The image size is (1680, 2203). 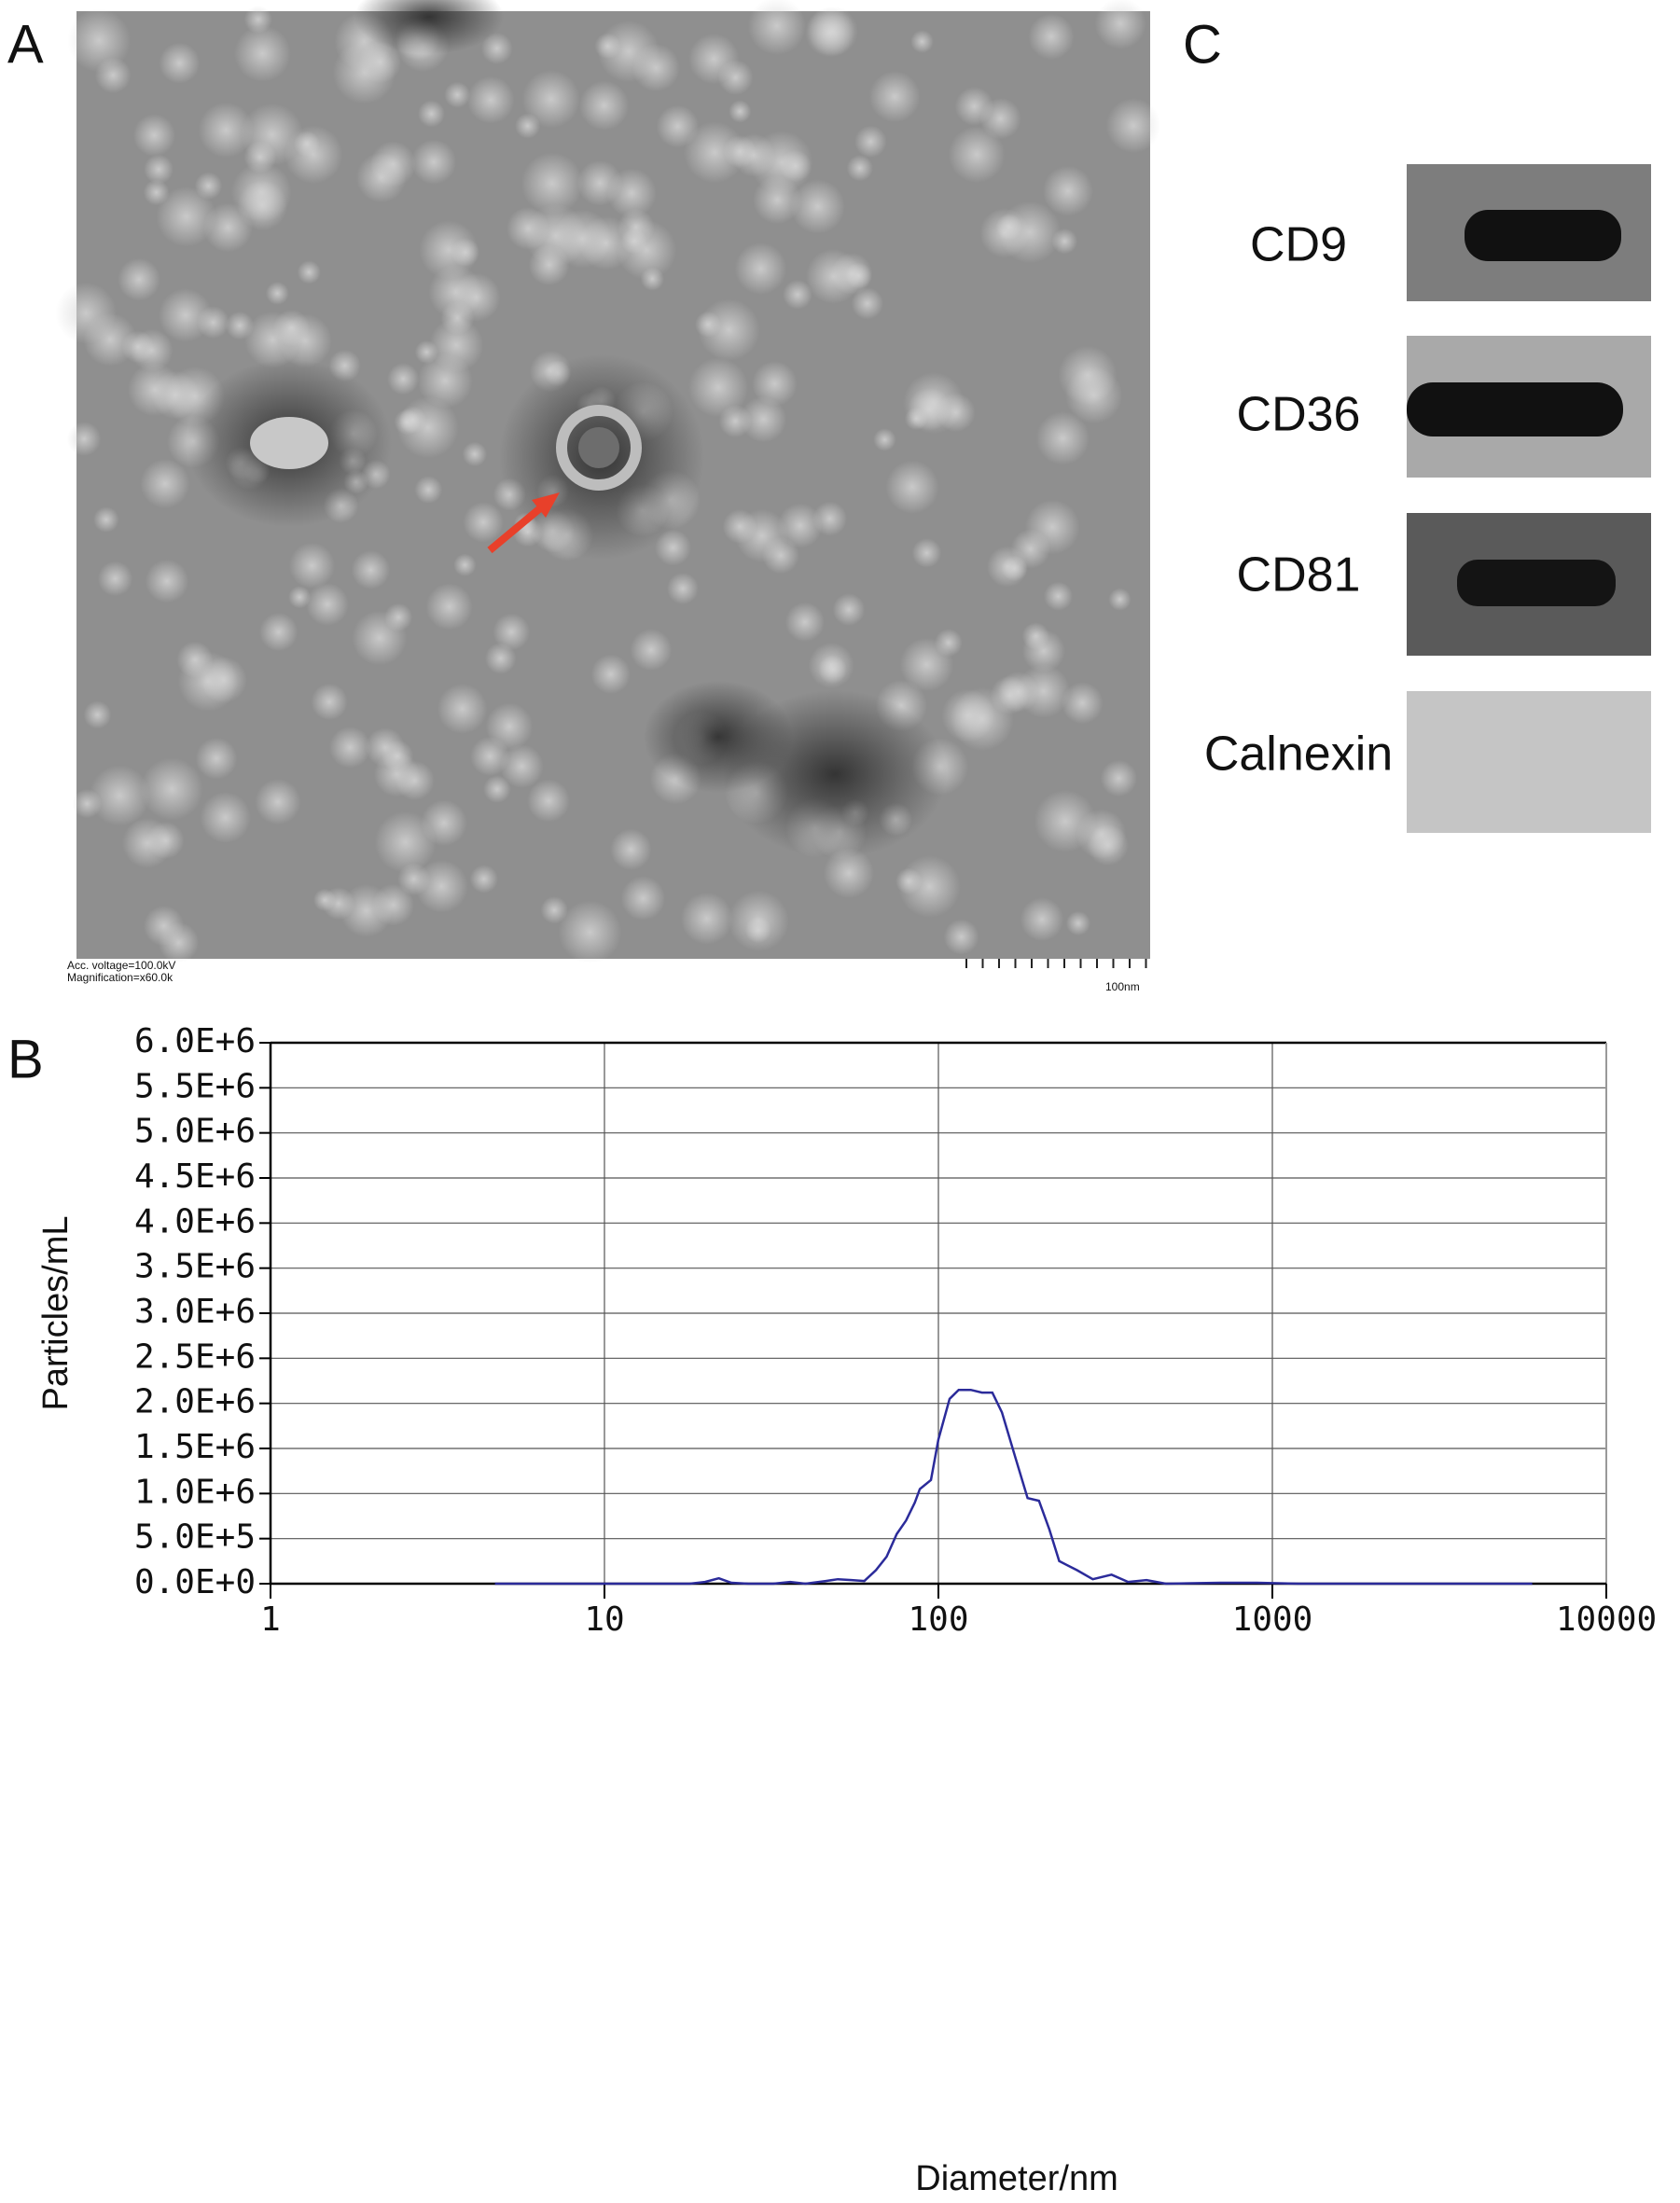 What do you see at coordinates (56, 1313) in the screenshot?
I see `y-axis-label: Particles/mL` at bounding box center [56, 1313].